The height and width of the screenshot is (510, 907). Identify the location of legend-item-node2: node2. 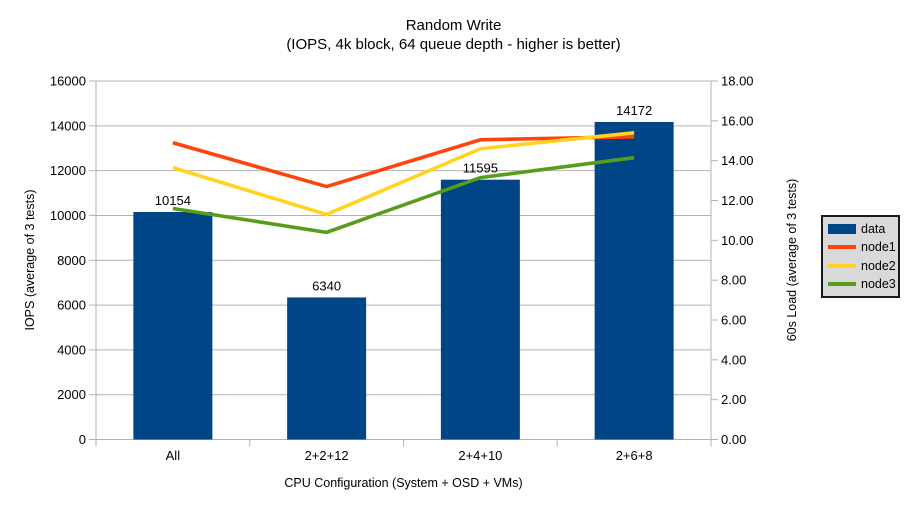
(863, 266).